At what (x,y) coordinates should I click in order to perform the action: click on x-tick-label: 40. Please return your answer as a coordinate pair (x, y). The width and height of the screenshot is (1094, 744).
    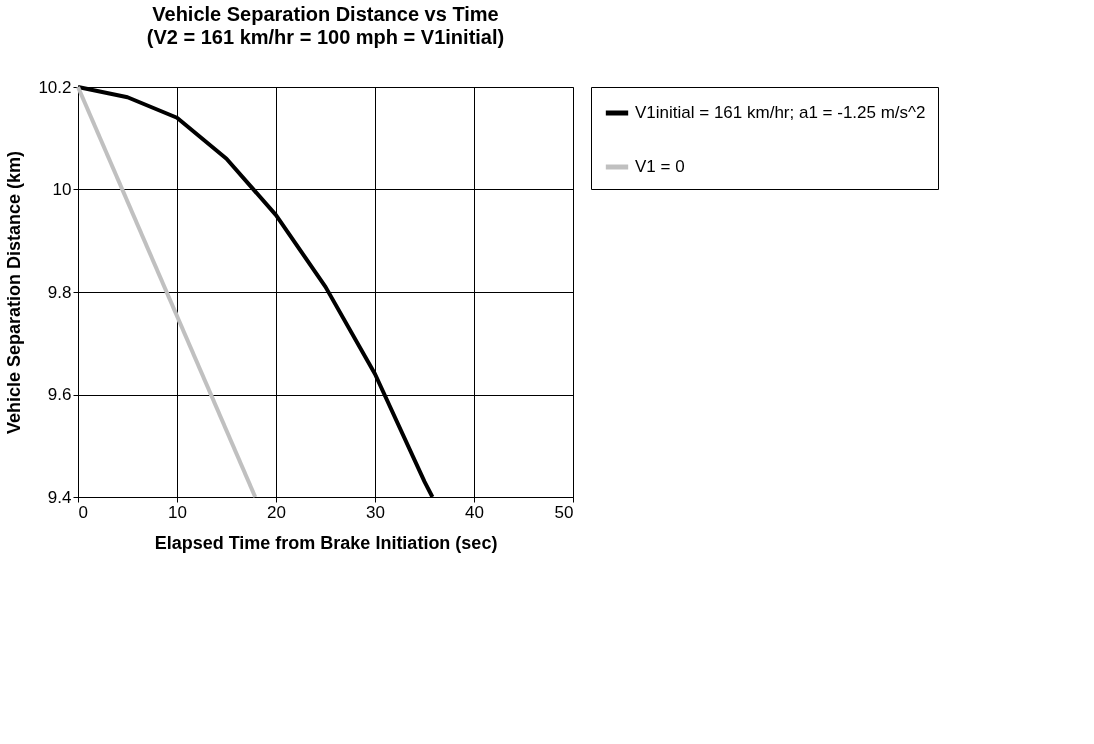
    Looking at the image, I should click on (474, 512).